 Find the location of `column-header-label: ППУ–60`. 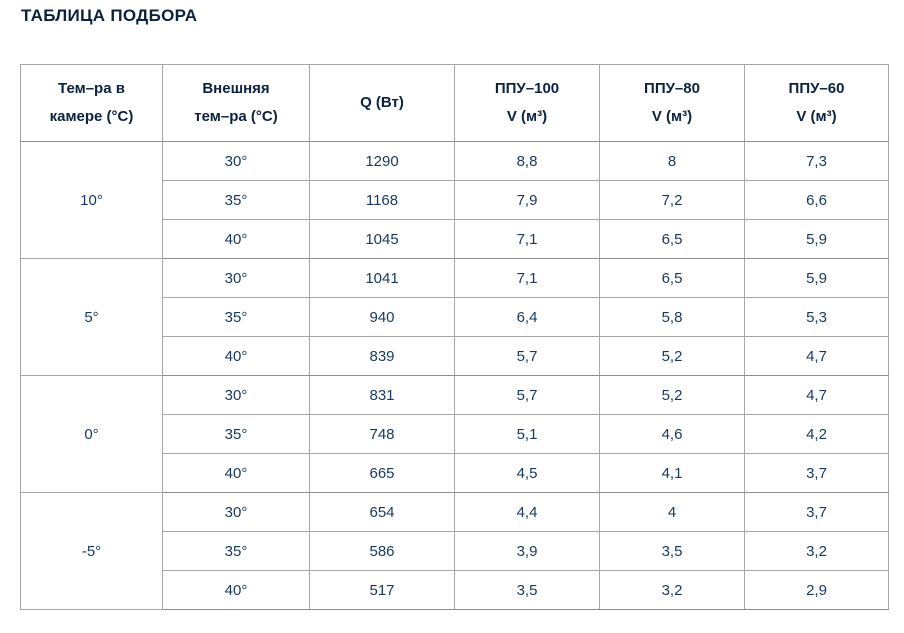

column-header-label: ППУ–60 is located at coordinates (816, 88).